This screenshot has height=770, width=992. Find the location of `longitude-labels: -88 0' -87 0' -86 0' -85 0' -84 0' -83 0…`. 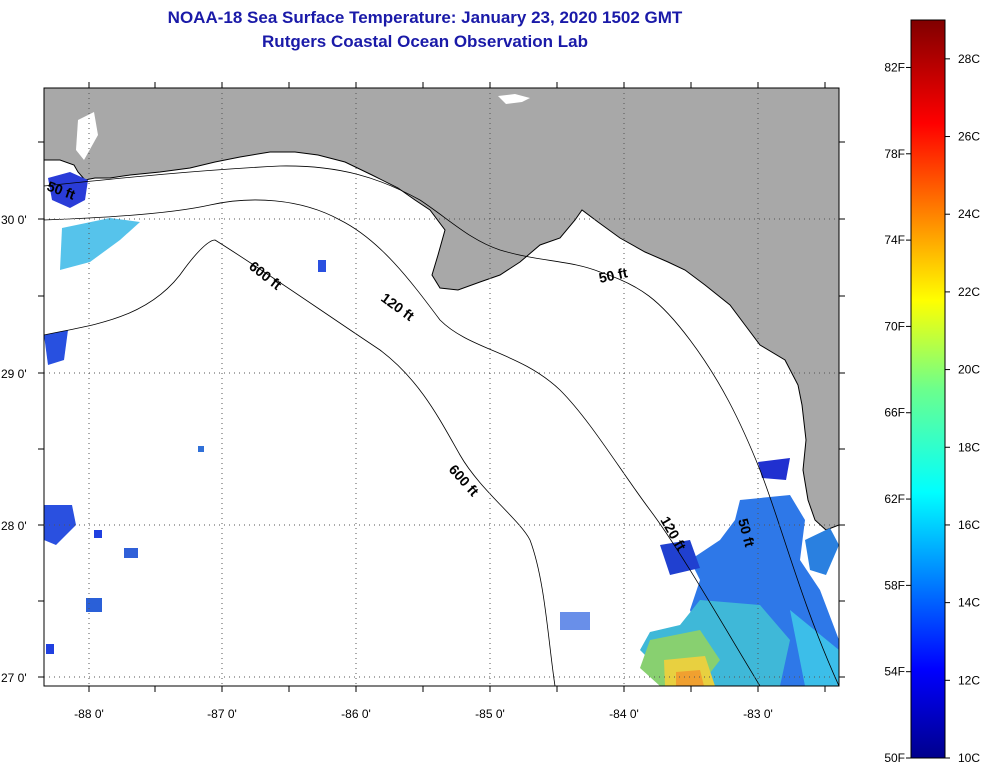

longitude-labels: -88 0' -87 0' -86 0' -85 0' -84 0' -83 0… is located at coordinates (423, 714).